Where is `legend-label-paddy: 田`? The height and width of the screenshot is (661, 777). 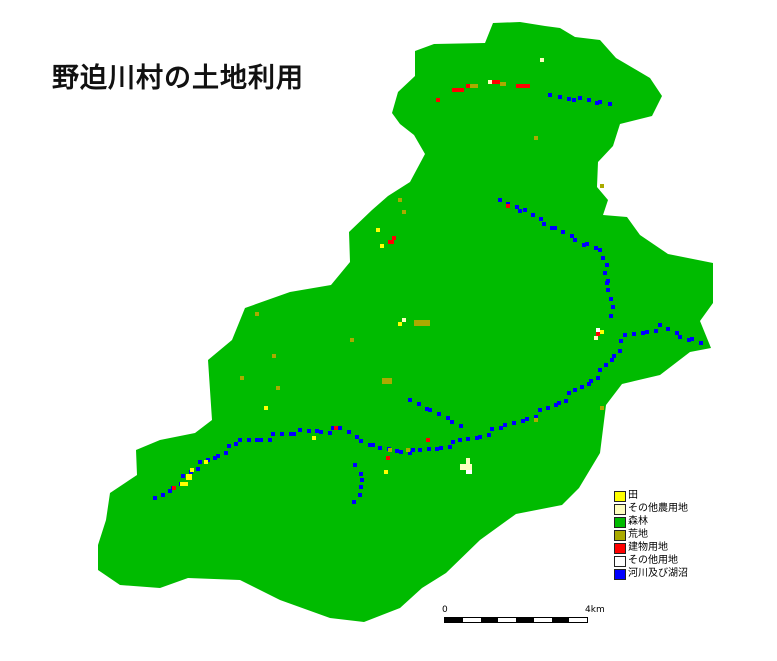
legend-label-paddy: 田 is located at coordinates (633, 495).